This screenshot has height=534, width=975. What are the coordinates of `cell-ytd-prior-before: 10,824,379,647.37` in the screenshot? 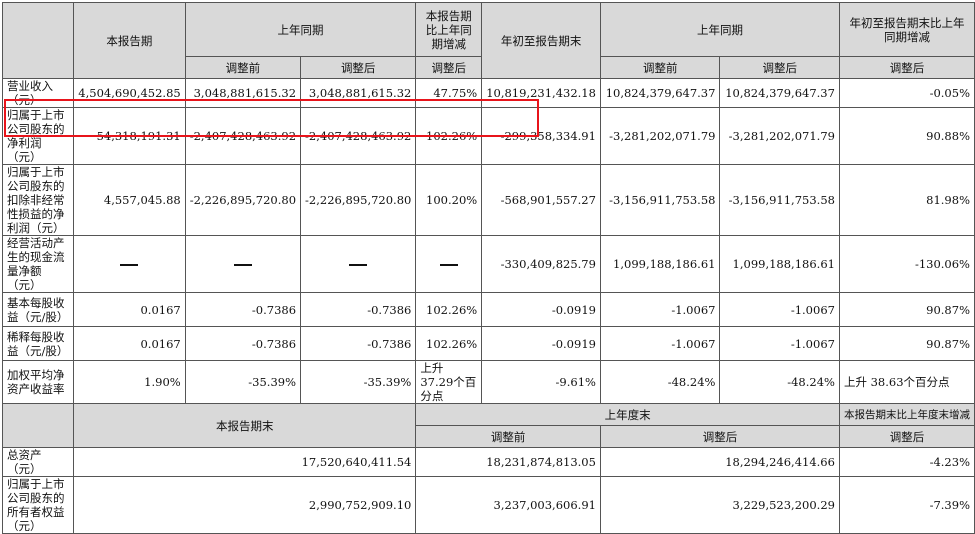 It's located at (660, 93).